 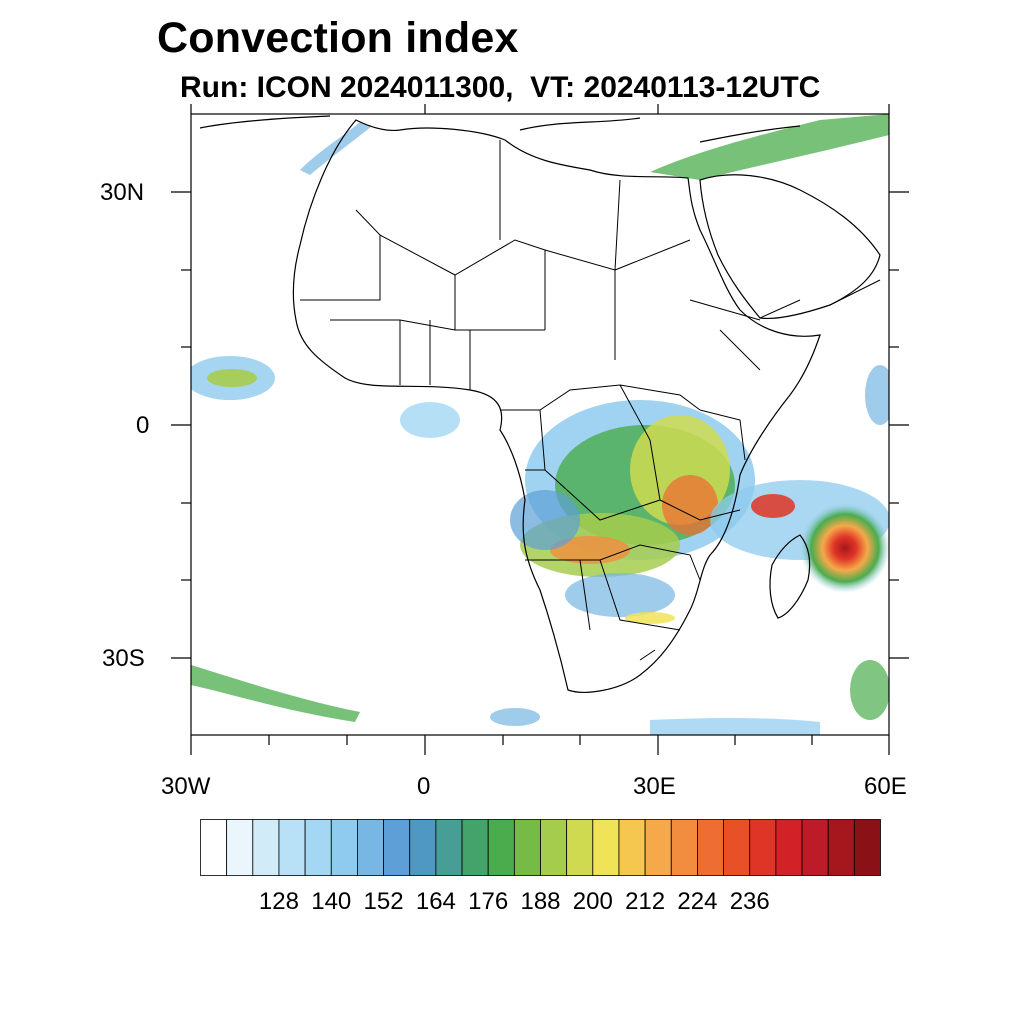 What do you see at coordinates (430, 420) in the screenshot?
I see `convection-area-gulf-guinea` at bounding box center [430, 420].